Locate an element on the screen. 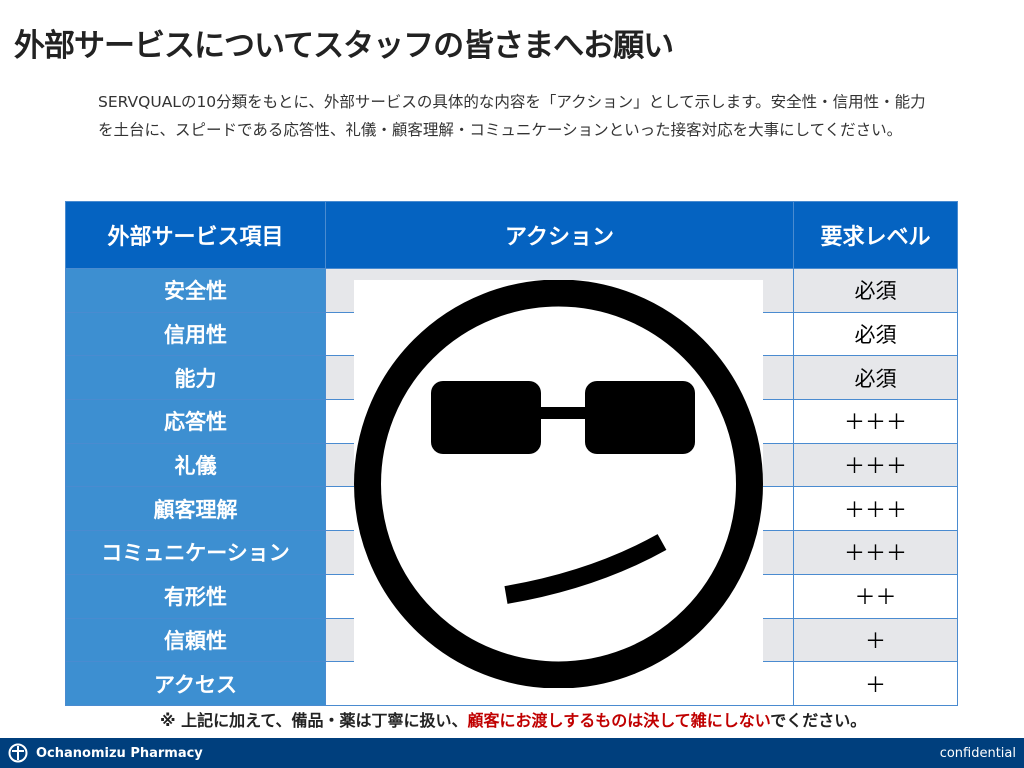 This screenshot has height=768, width=1024. footer-brand: Ochanomizu Pharmacy is located at coordinates (119, 753).